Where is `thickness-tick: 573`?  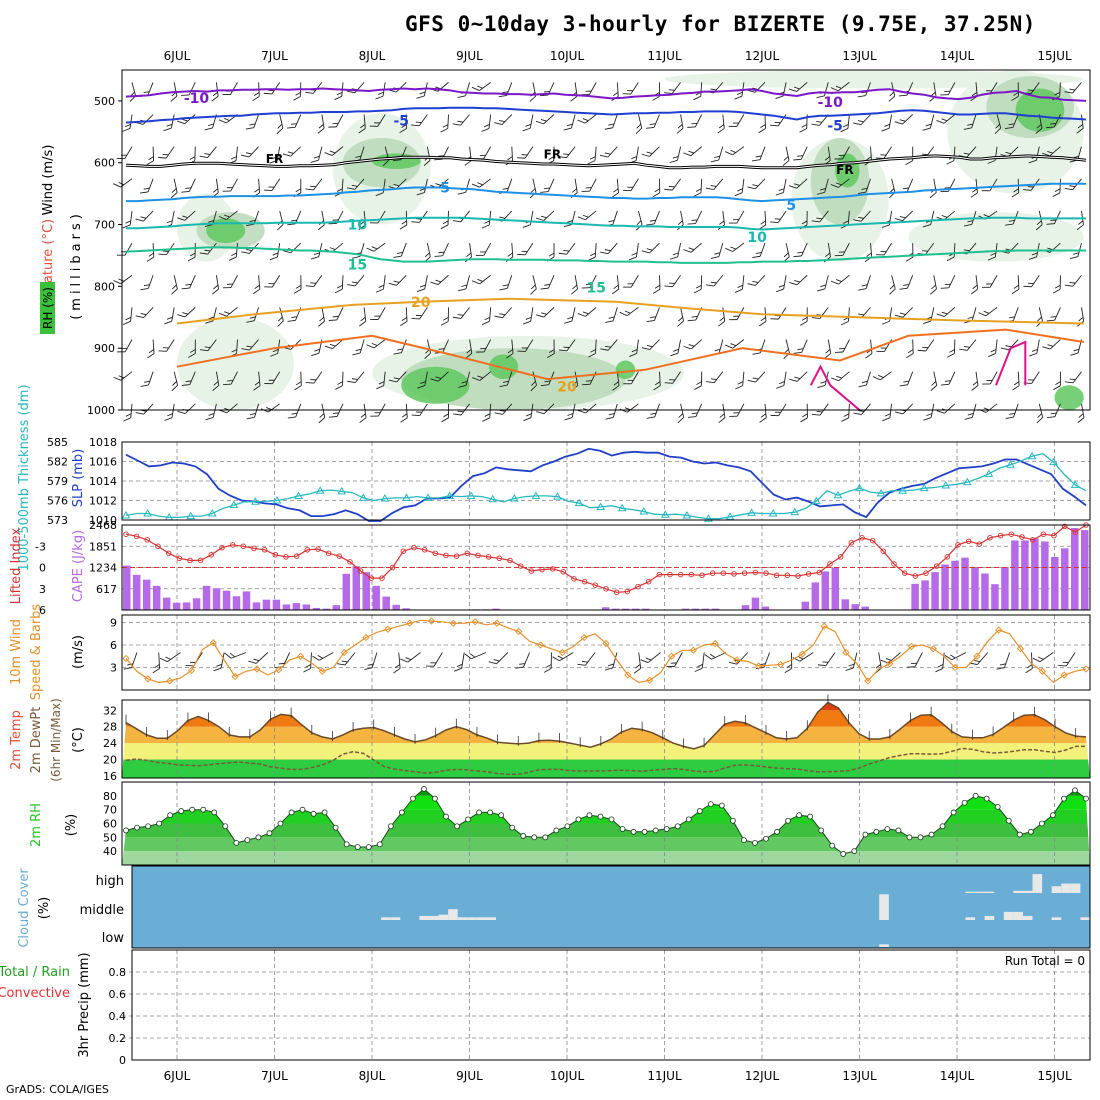
thickness-tick: 573 is located at coordinates (57, 520).